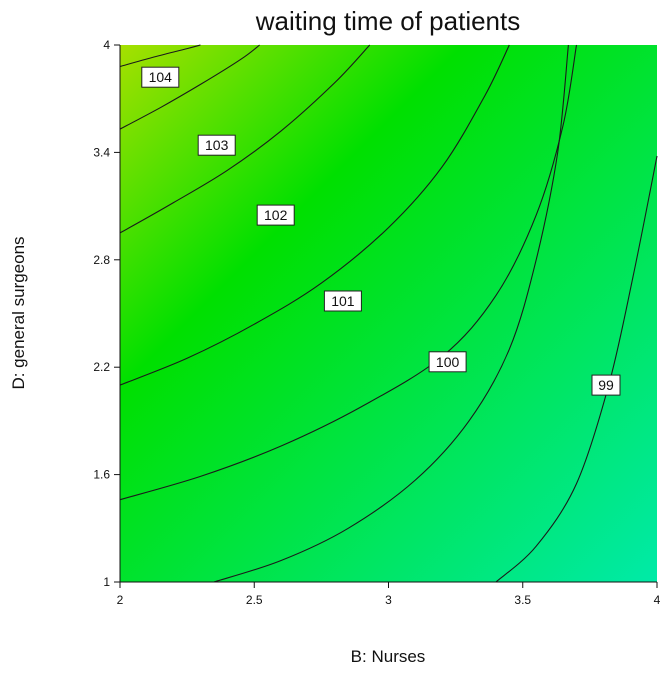 Image resolution: width=661 pixels, height=699 pixels. I want to click on y-tick-label: 1, so click(106, 582).